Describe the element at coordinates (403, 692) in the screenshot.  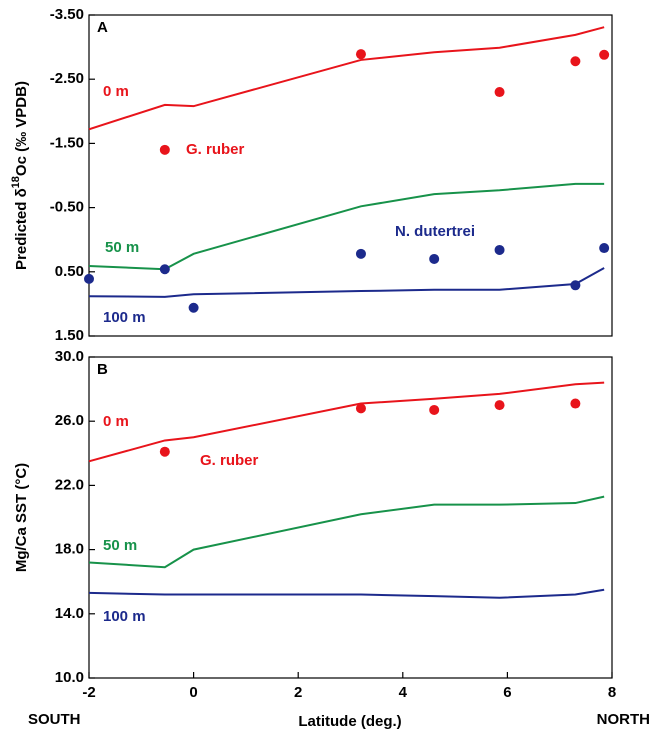
I see `x-tick-label: 4` at that location.